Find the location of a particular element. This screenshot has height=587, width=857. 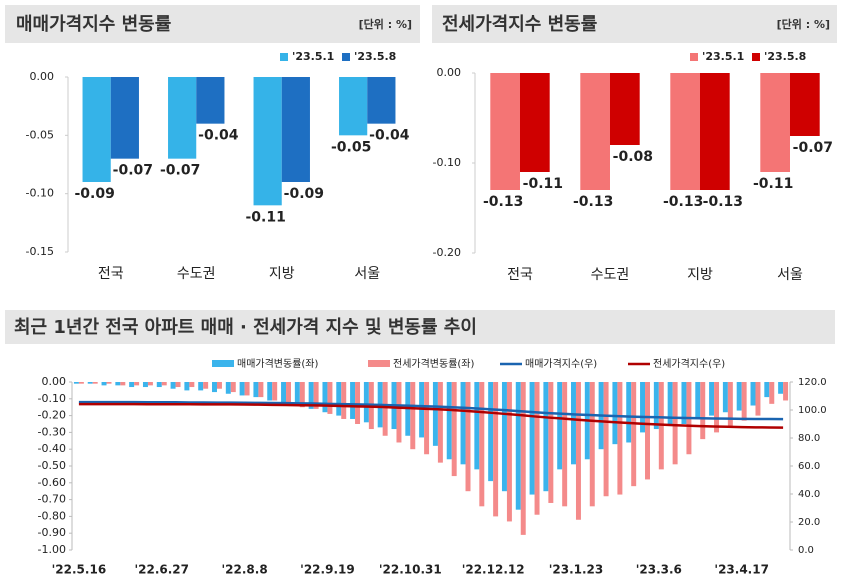

data-label: -0.09 is located at coordinates (94, 194).